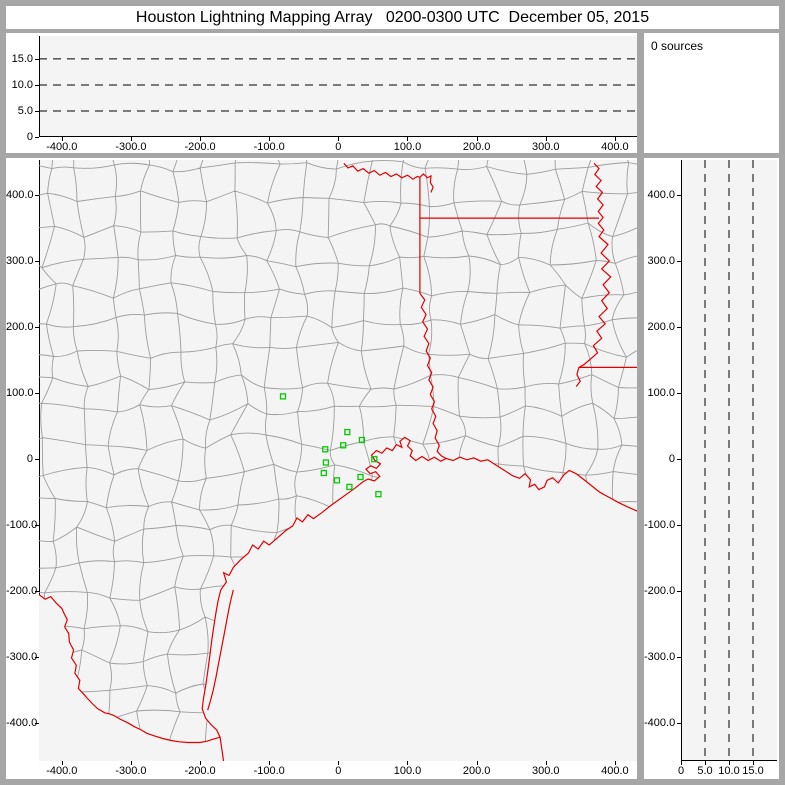 Image resolution: width=785 pixels, height=785 pixels. What do you see at coordinates (593, 274) in the screenshot?
I see `state-border-mississippi-river` at bounding box center [593, 274].